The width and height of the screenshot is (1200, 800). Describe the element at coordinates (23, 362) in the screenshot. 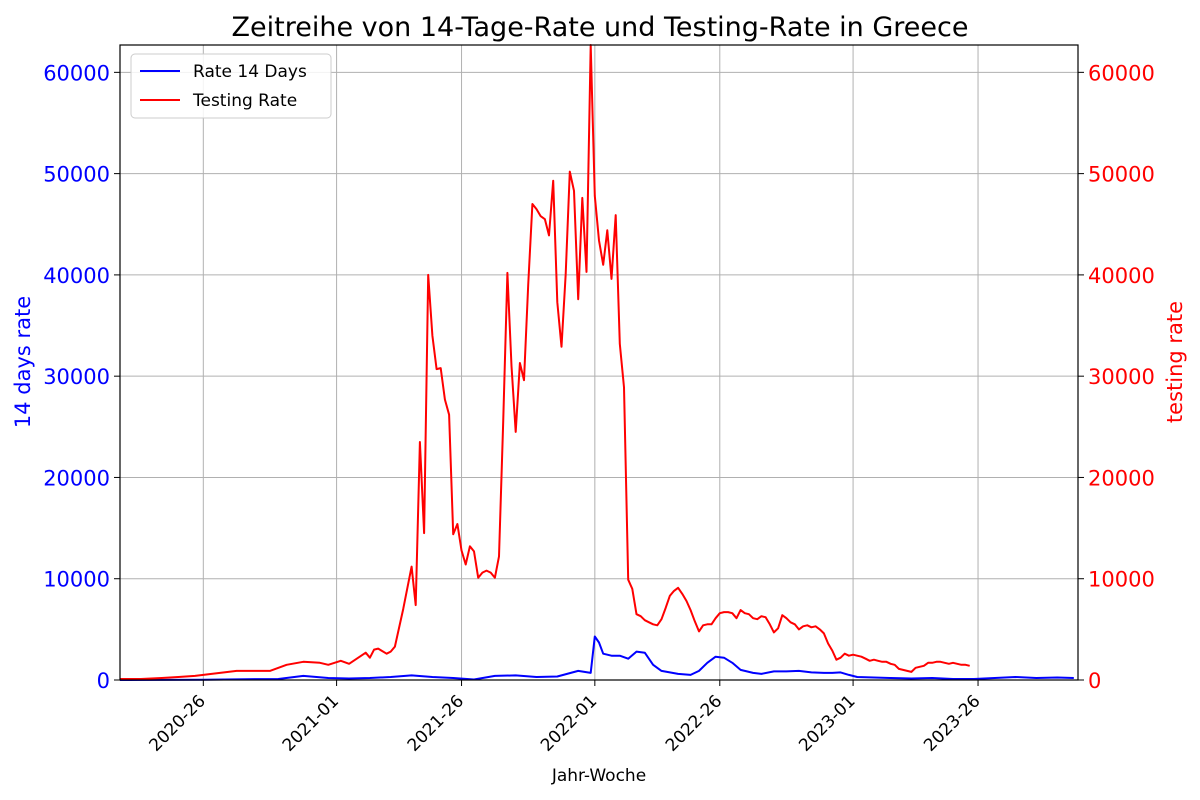

I see `y-axis-left-label: 14 days rate` at that location.